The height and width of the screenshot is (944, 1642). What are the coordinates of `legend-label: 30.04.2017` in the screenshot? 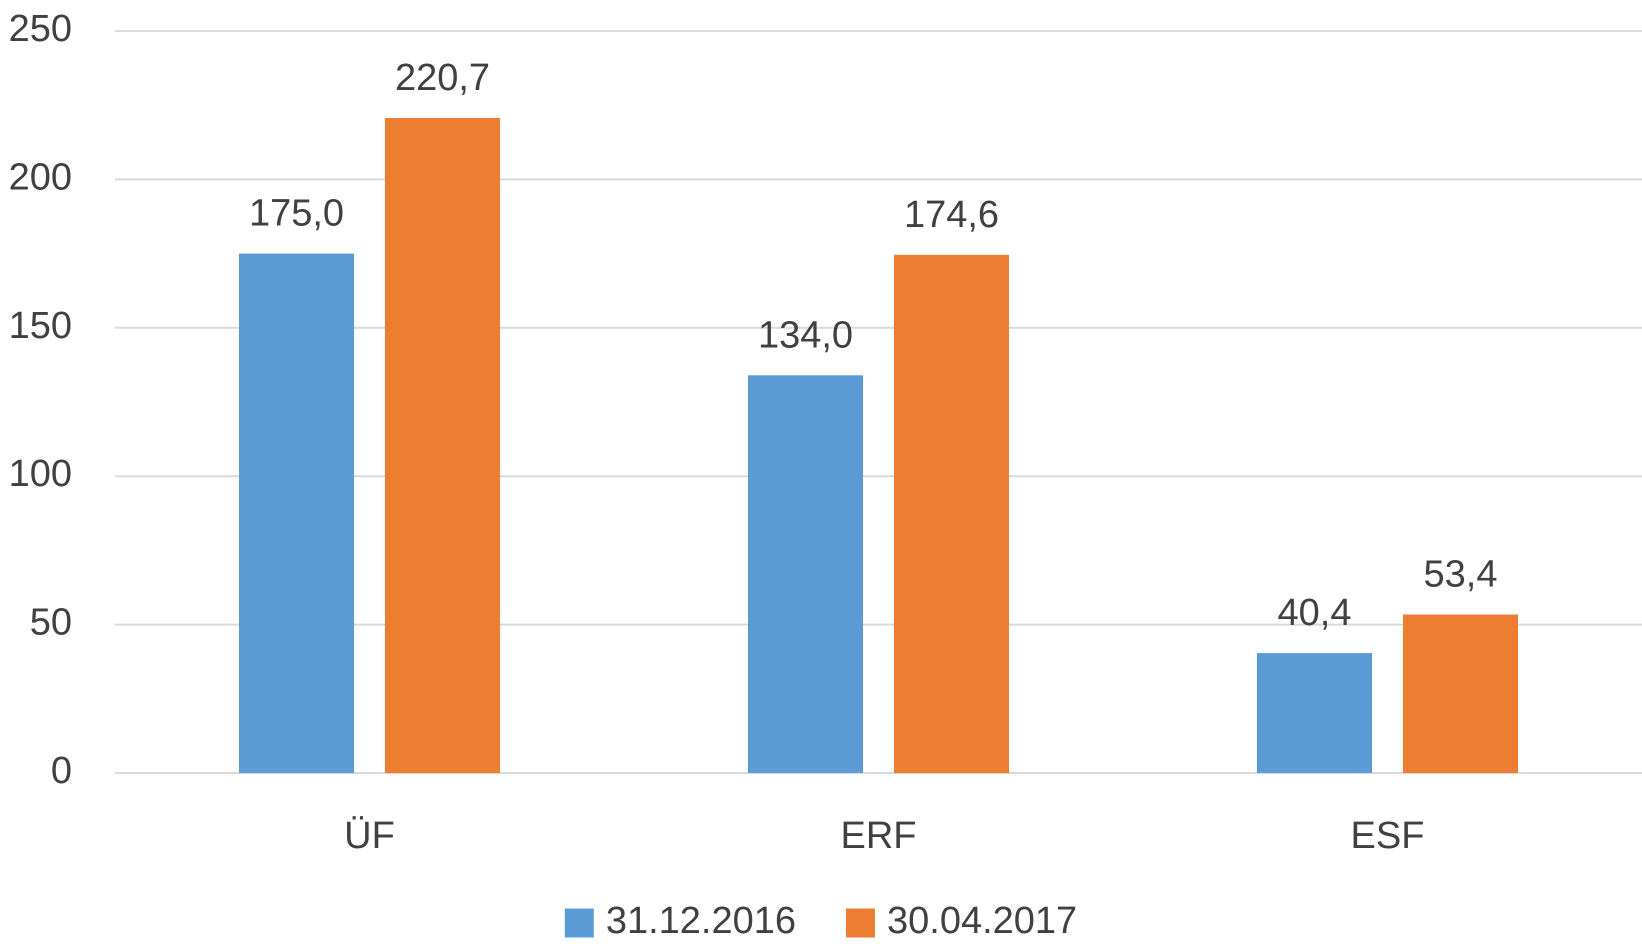 It's located at (982, 921).